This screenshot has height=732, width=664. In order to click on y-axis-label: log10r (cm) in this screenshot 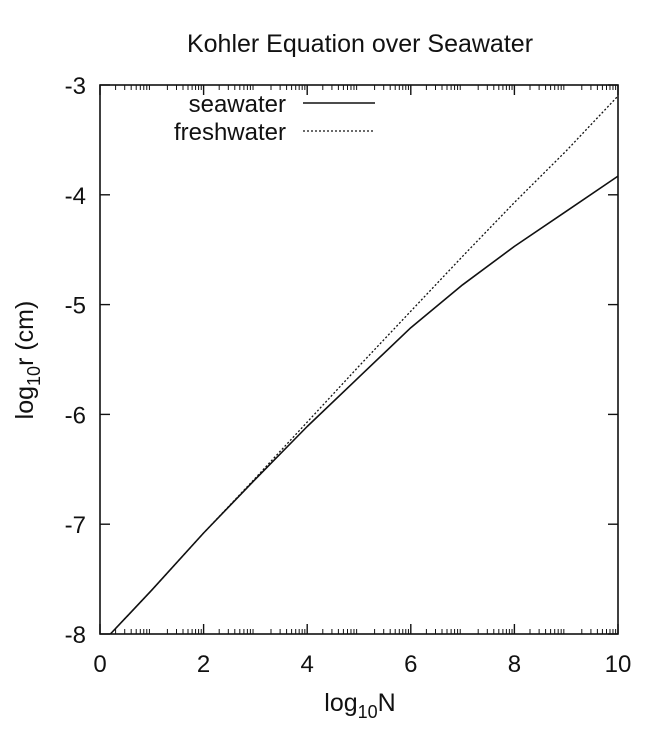, I will do `click(27, 360)`.